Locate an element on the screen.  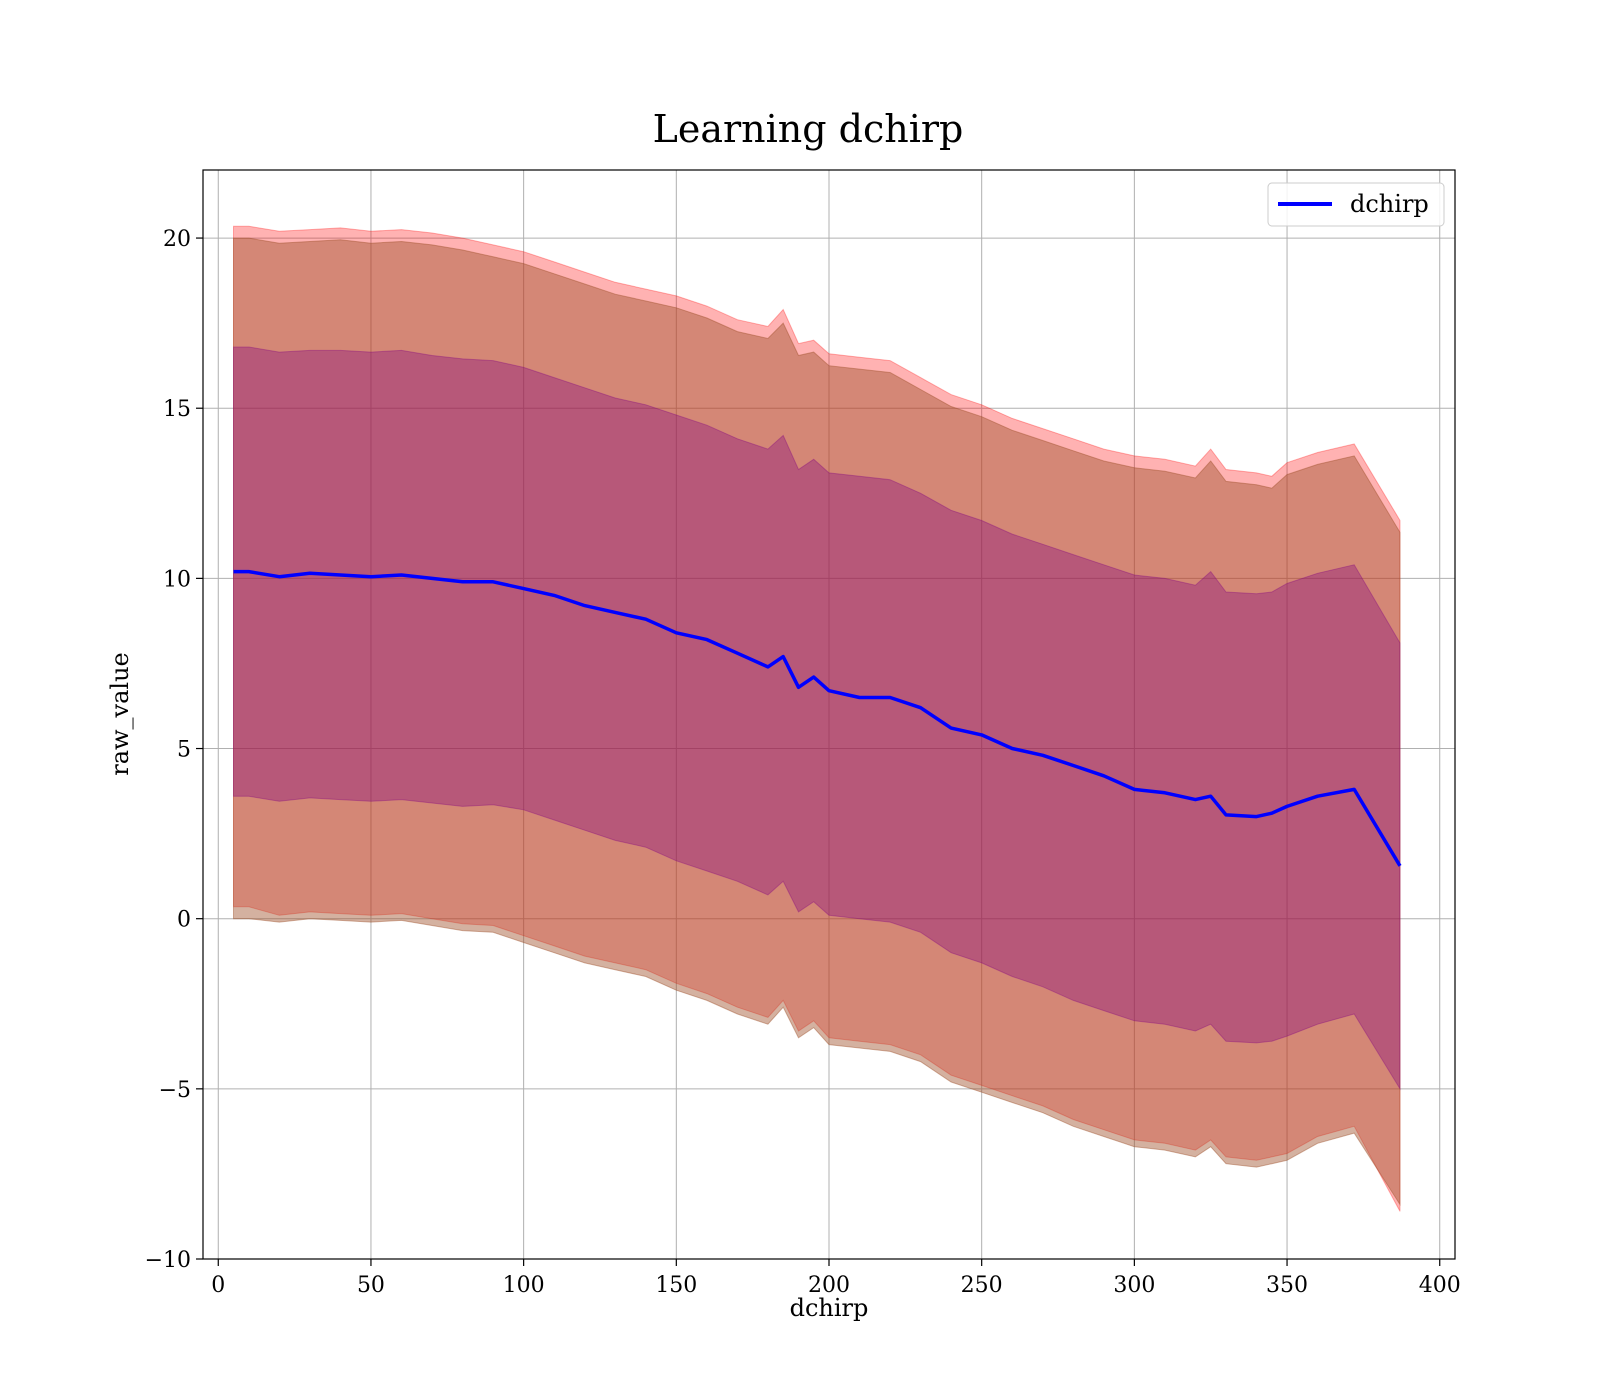
x-tick-label-3: 150 is located at coordinates (676, 1285).